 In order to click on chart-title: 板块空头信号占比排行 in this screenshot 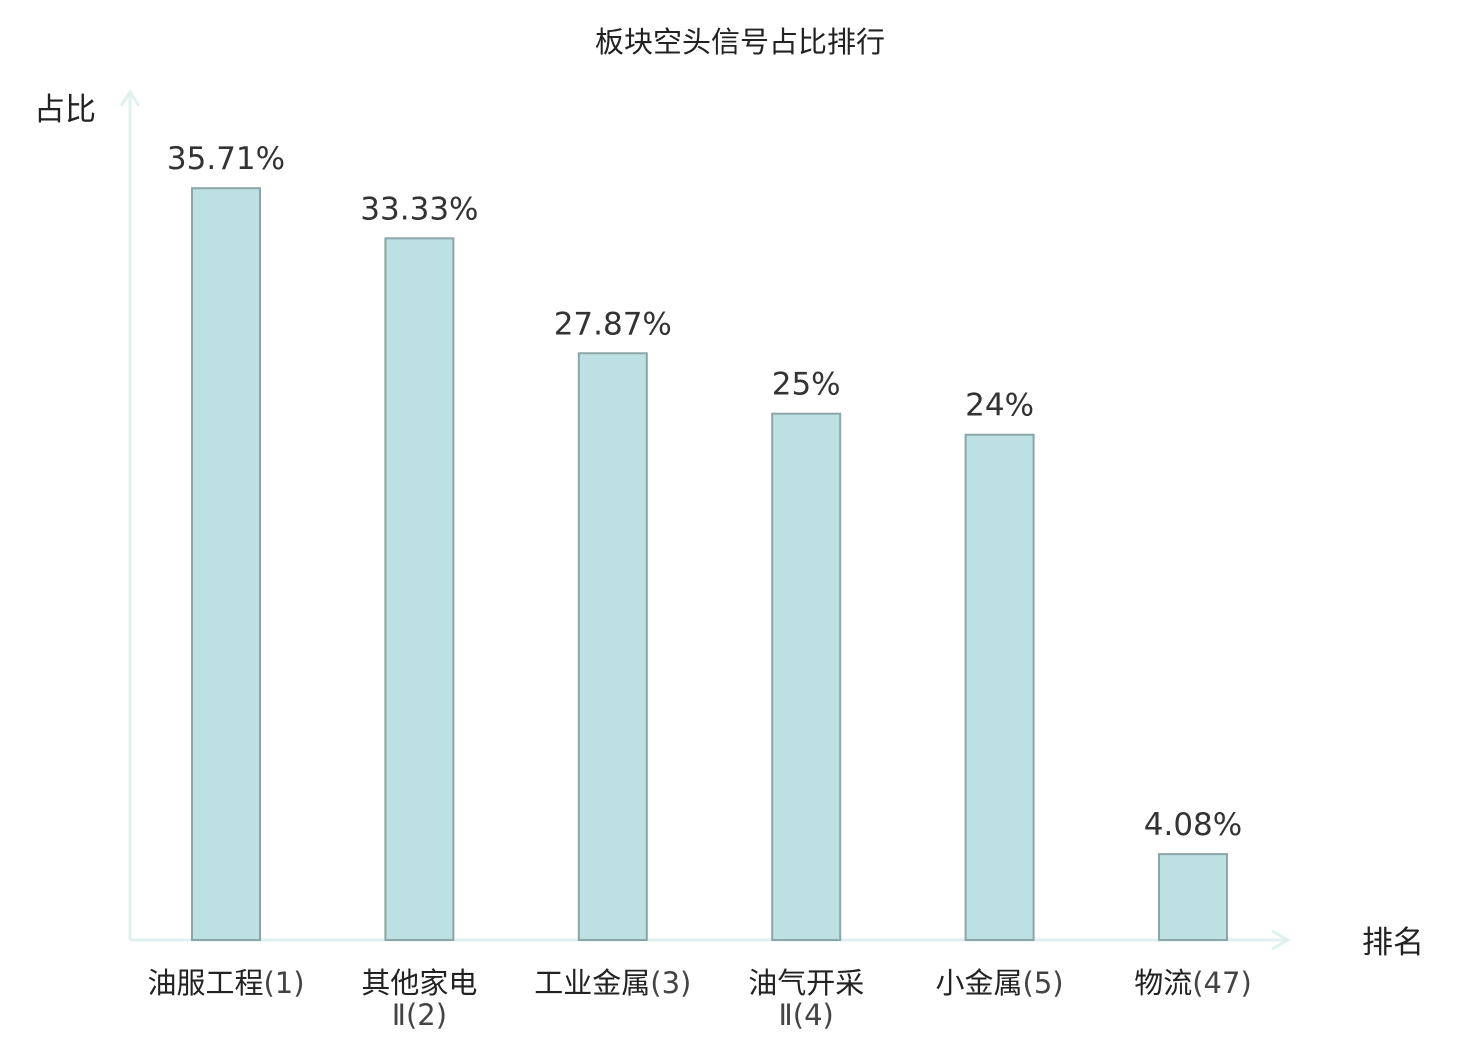, I will do `click(740, 42)`.